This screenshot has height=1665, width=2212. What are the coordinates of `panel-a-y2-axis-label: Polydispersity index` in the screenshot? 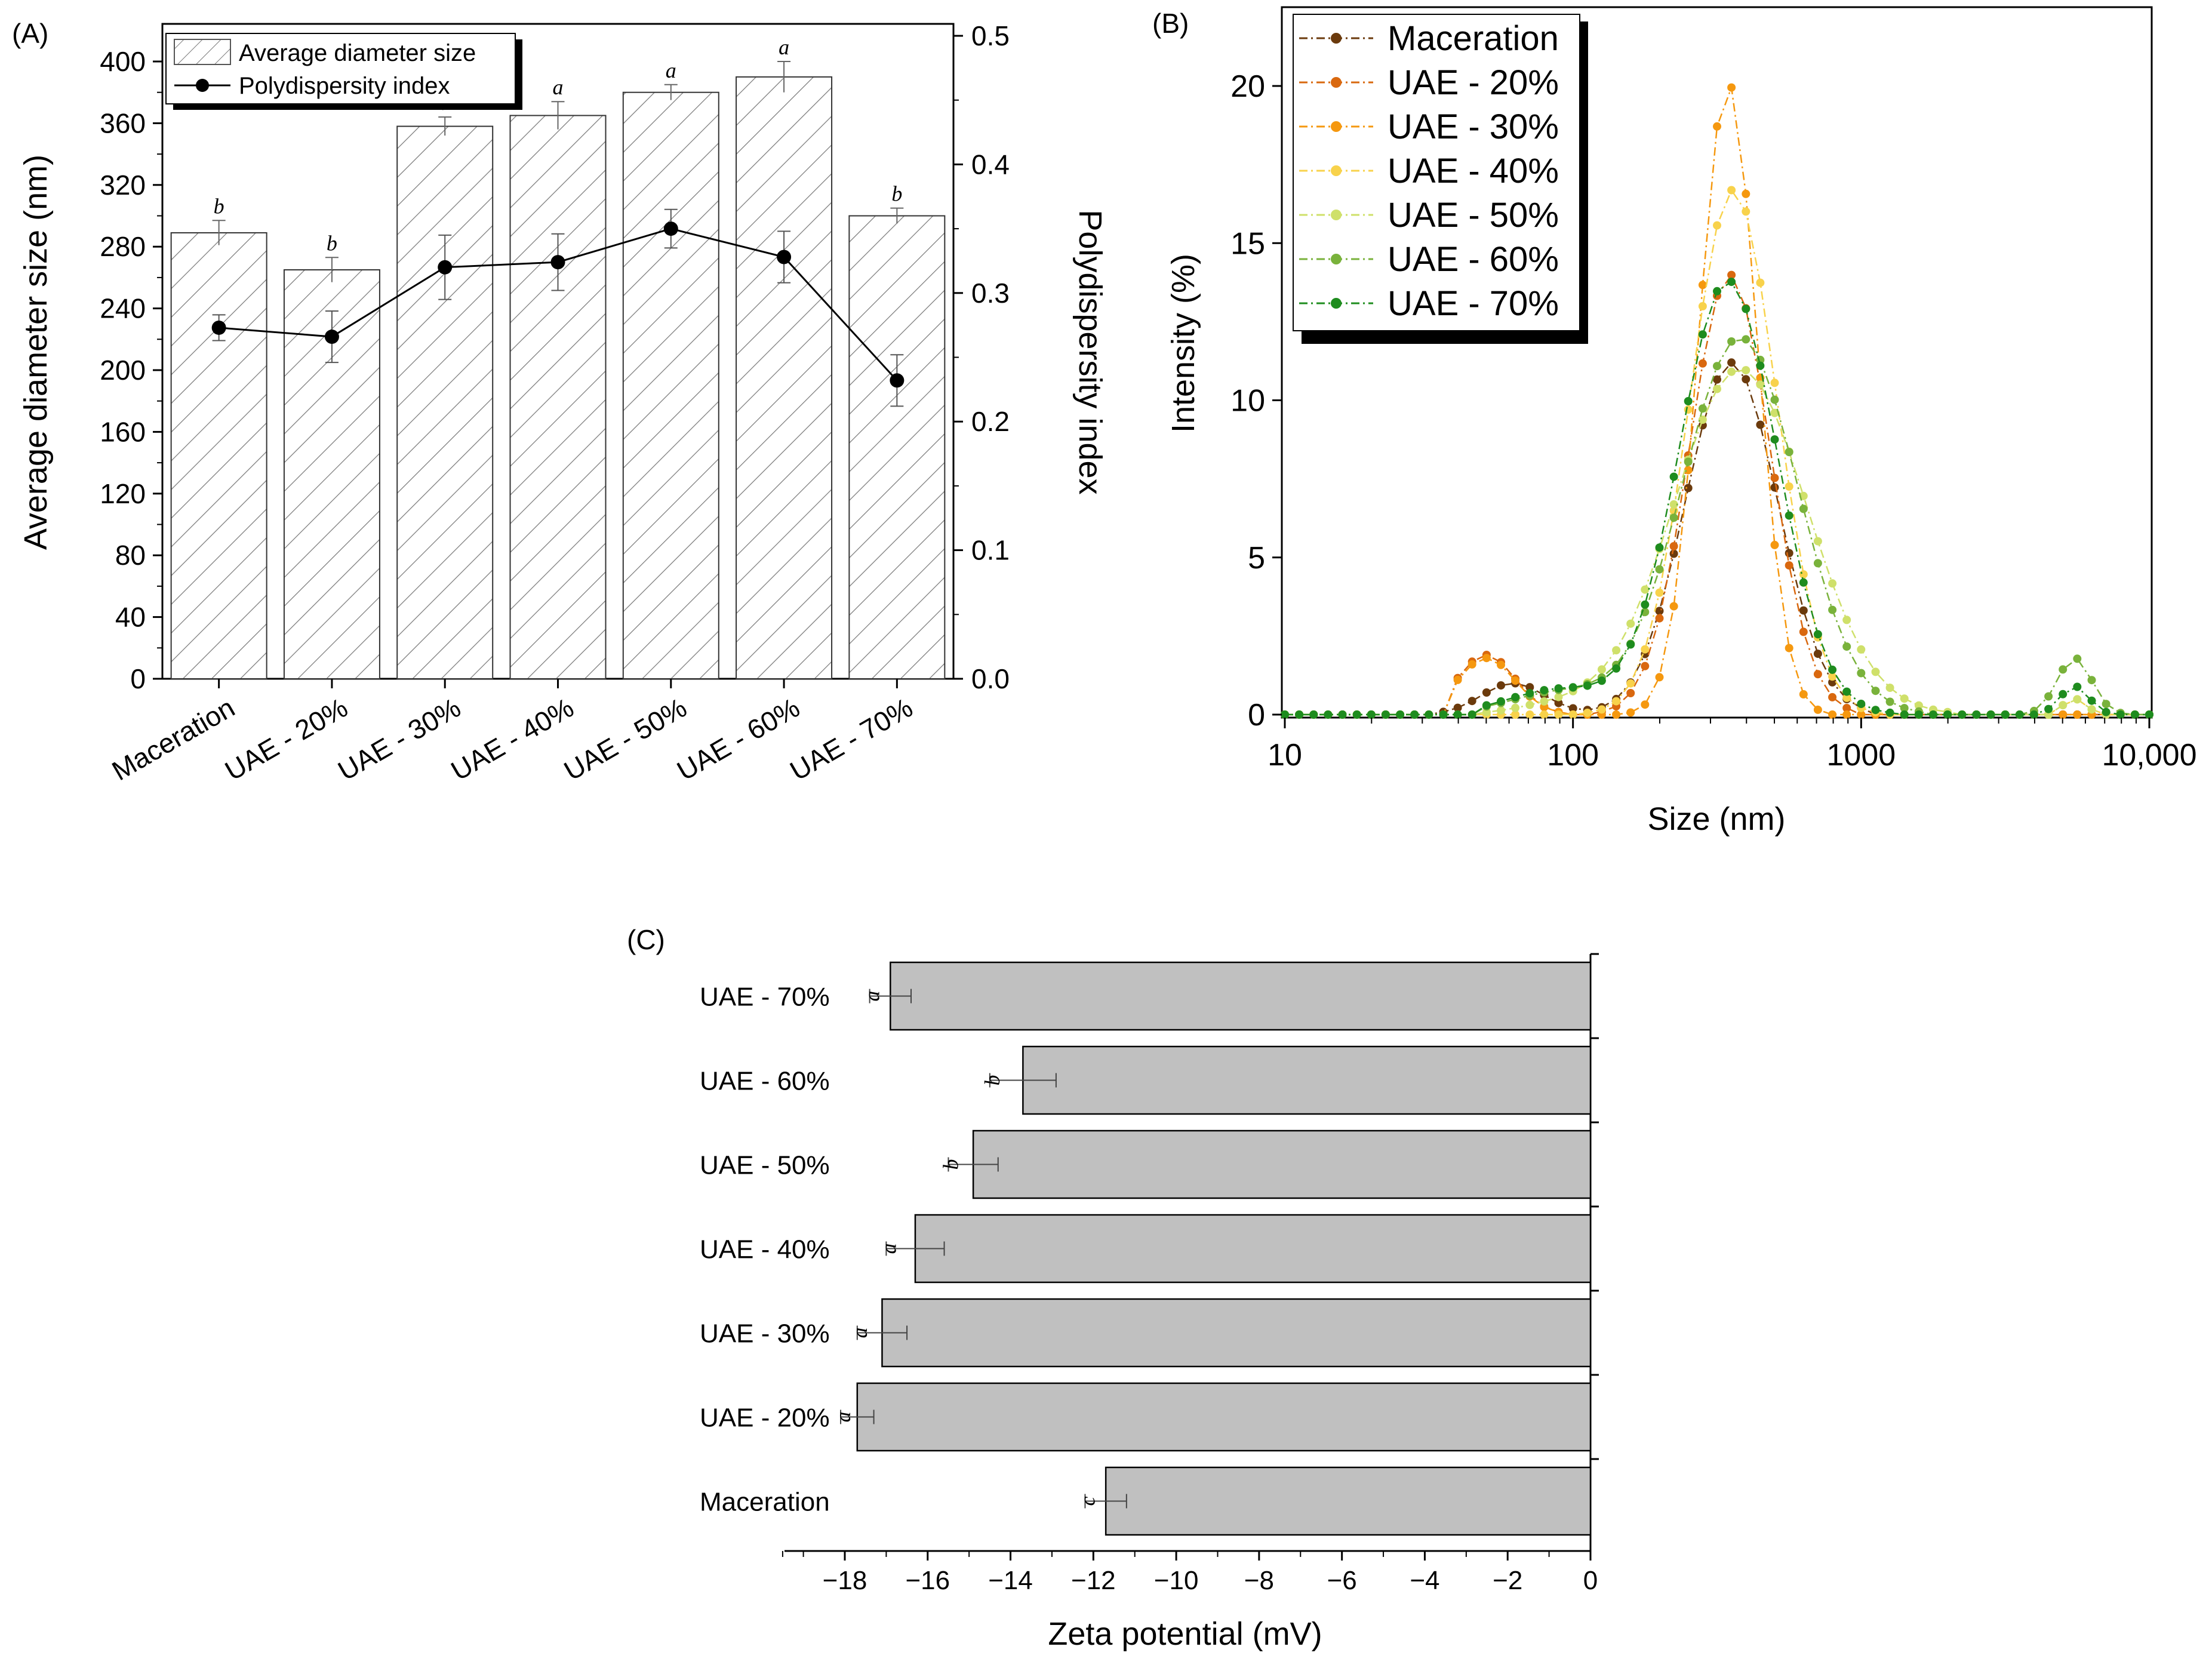 It's located at (1090, 352).